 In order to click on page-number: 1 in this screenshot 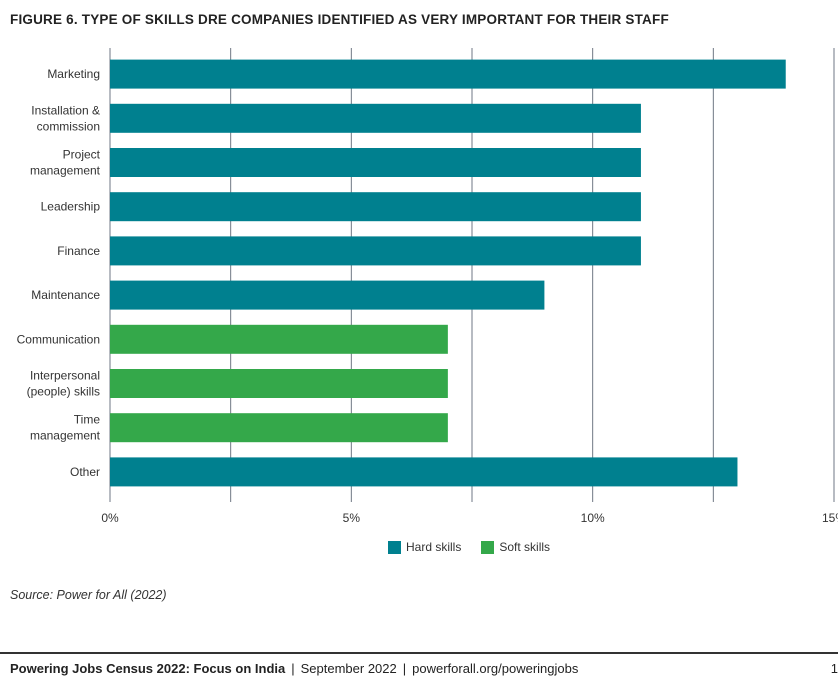, I will do `click(834, 668)`.